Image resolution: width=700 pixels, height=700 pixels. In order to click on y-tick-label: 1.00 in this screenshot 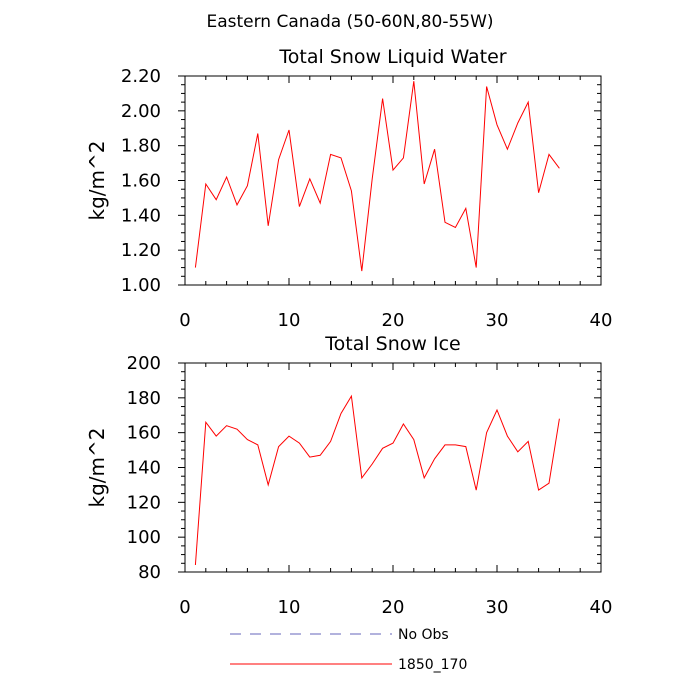, I will do `click(141, 285)`.